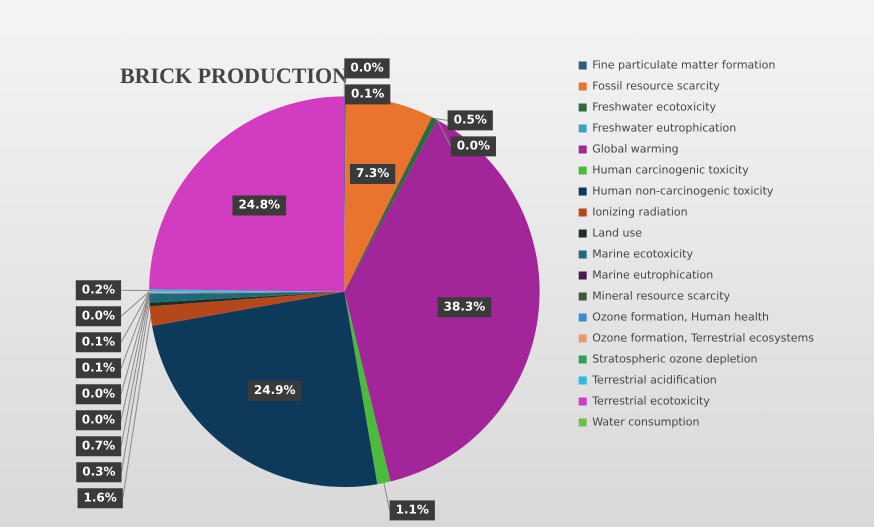 The height and width of the screenshot is (527, 874). Describe the element at coordinates (656, 85) in the screenshot. I see `legend-label: Fossil resource scarcity` at that location.